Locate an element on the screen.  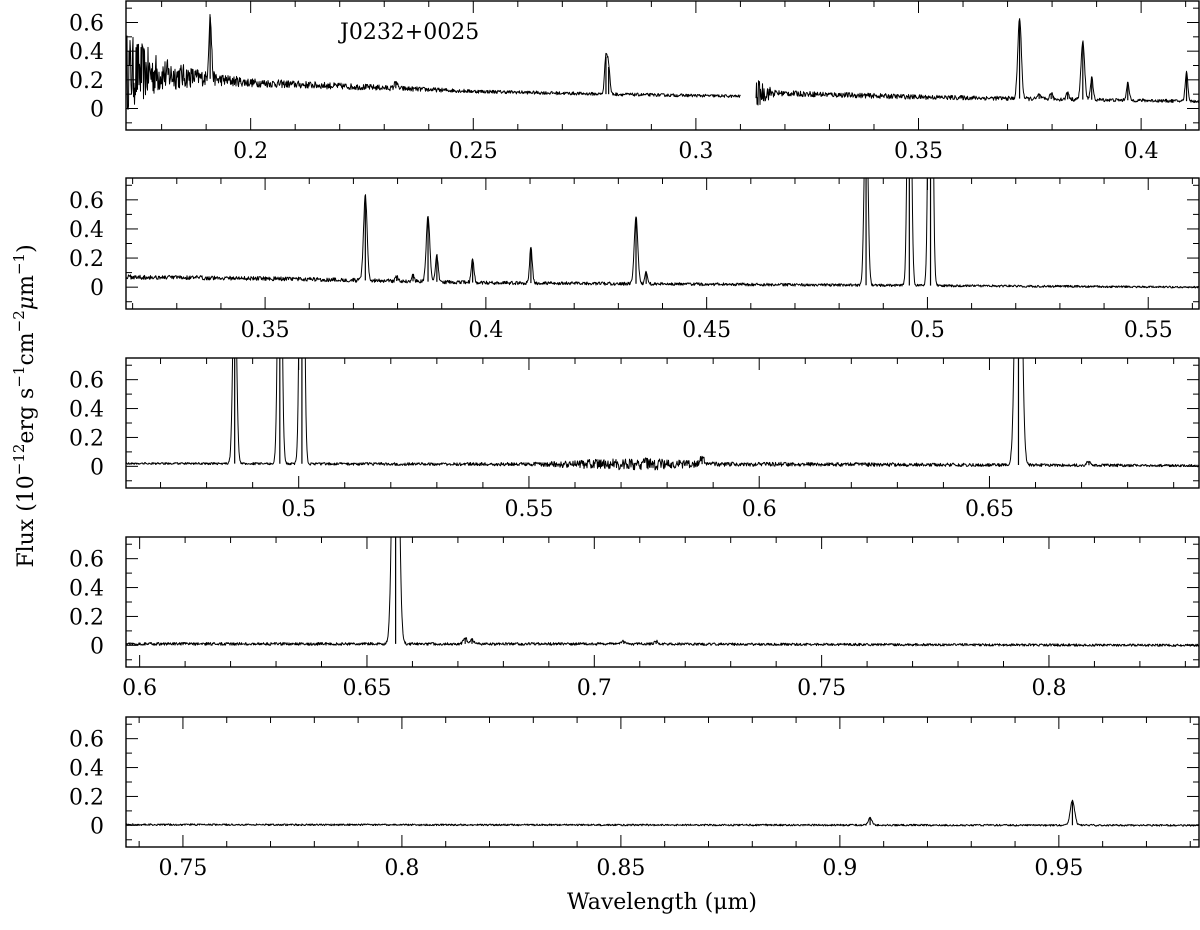
y-axis-title: Flux (10−12erg s−1cm−2μm−1) is located at coordinates (24, 405).